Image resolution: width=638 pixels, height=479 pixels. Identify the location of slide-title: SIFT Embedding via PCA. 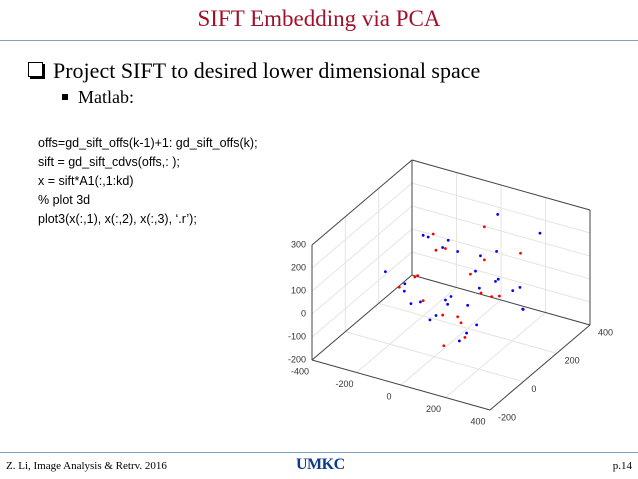
(319, 18).